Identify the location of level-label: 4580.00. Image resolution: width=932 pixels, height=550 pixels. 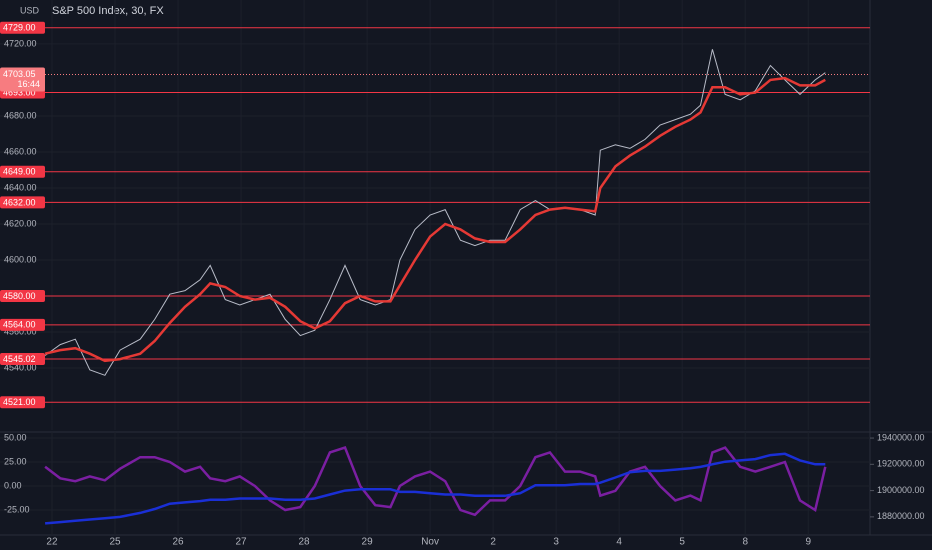
(19, 296).